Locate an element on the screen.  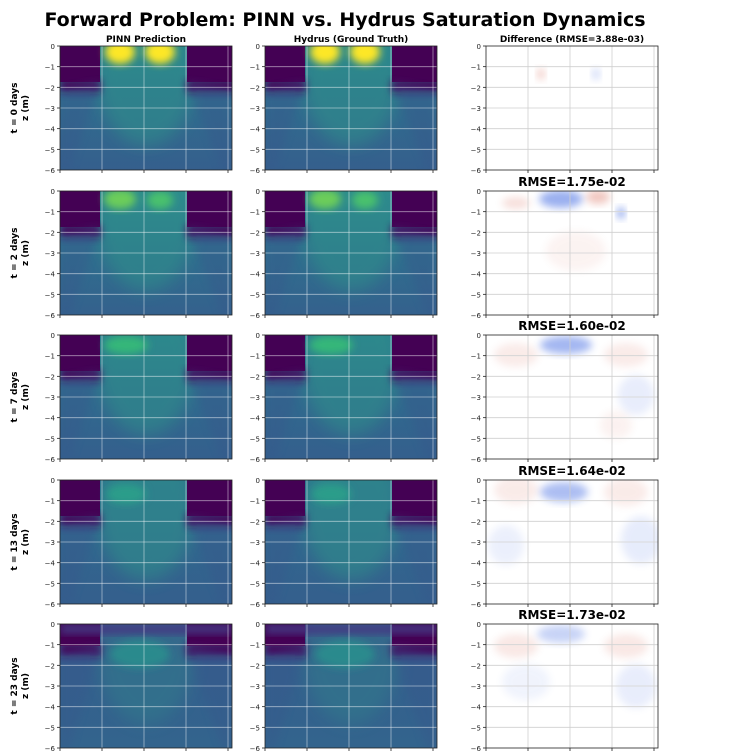
rmse-title: RMSE=1.64e-02 is located at coordinates (572, 471).